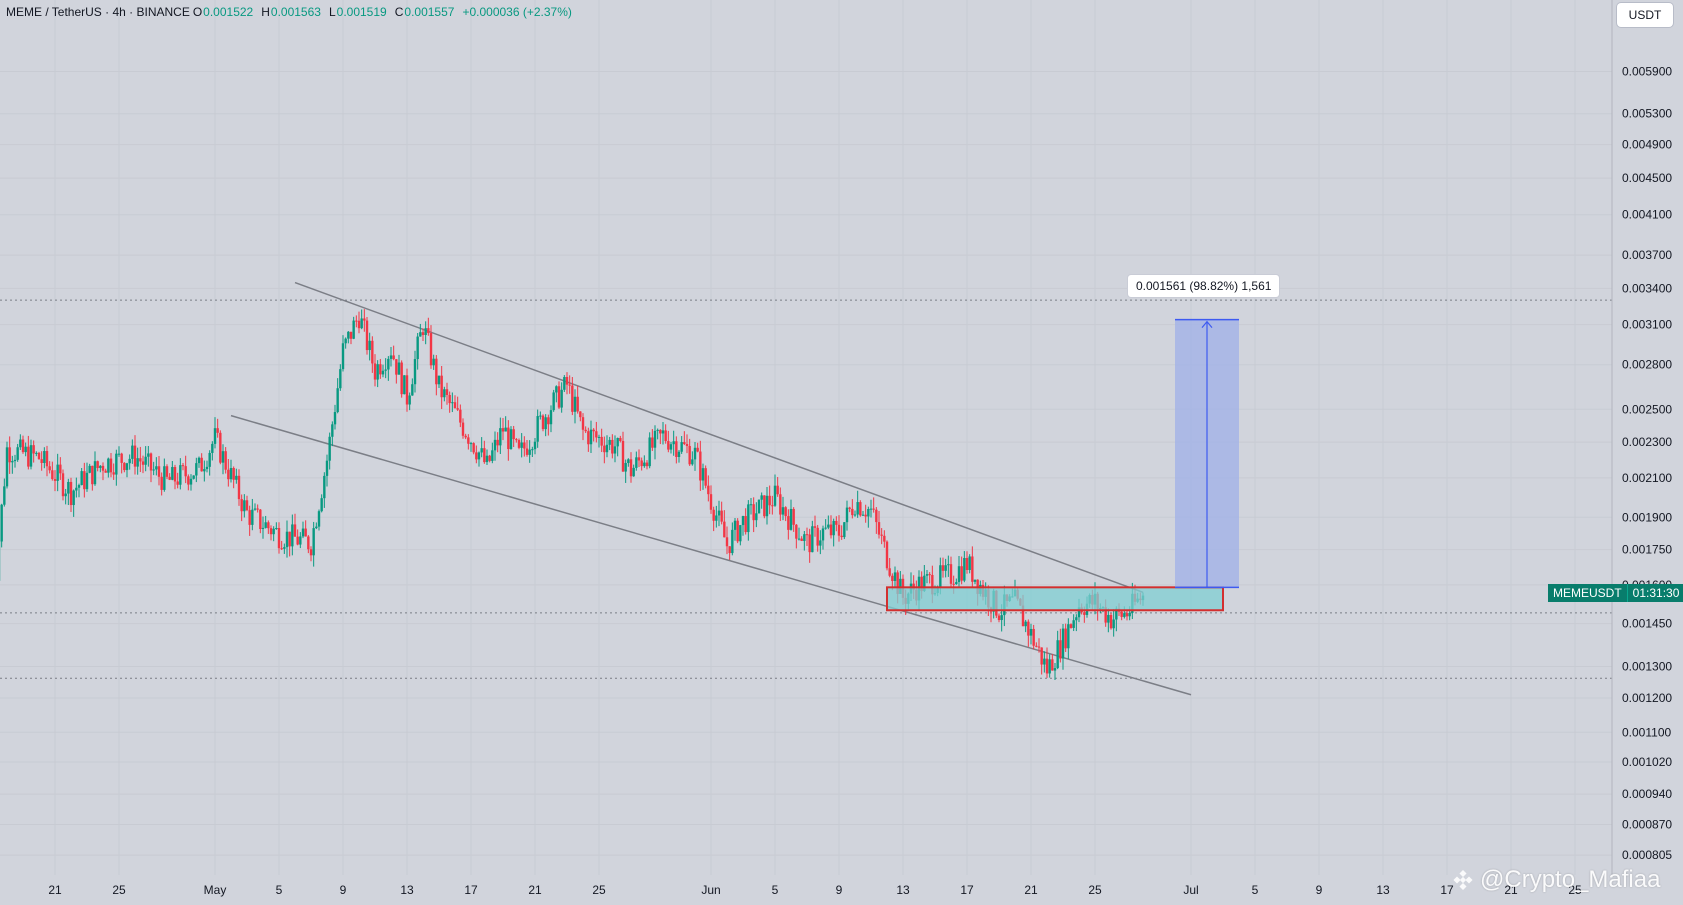  I want to click on price-tag-symbol: MEMEUSDT, so click(1587, 593).